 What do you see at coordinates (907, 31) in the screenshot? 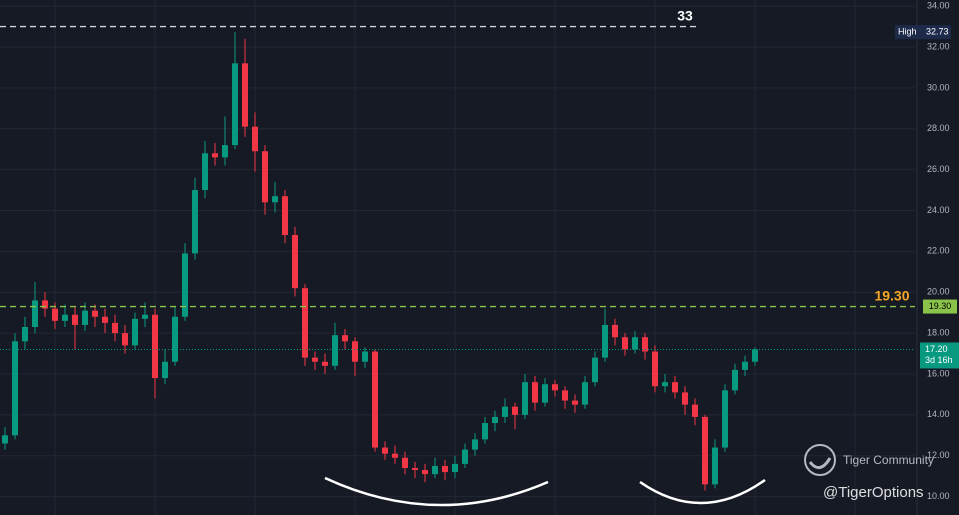
I see `high-tag-name: High` at bounding box center [907, 31].